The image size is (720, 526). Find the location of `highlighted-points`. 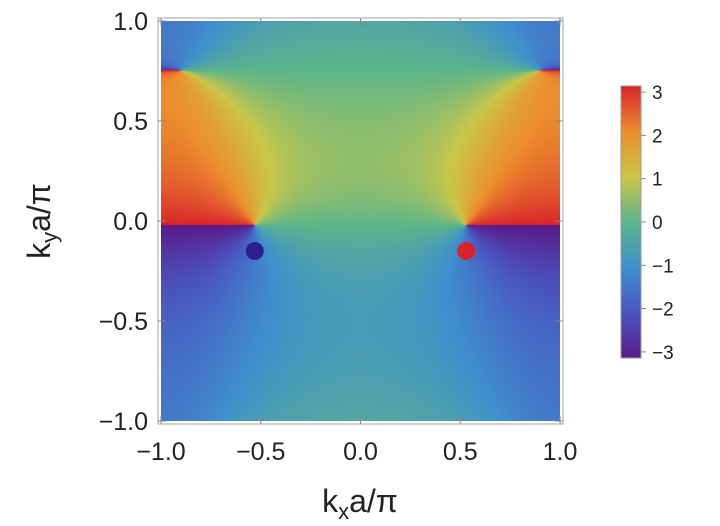

highlighted-points is located at coordinates (360, 251).